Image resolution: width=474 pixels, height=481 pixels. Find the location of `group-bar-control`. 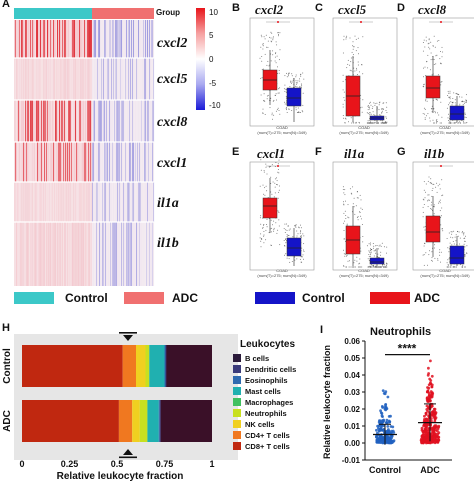

group-bar-control is located at coordinates (53, 13).